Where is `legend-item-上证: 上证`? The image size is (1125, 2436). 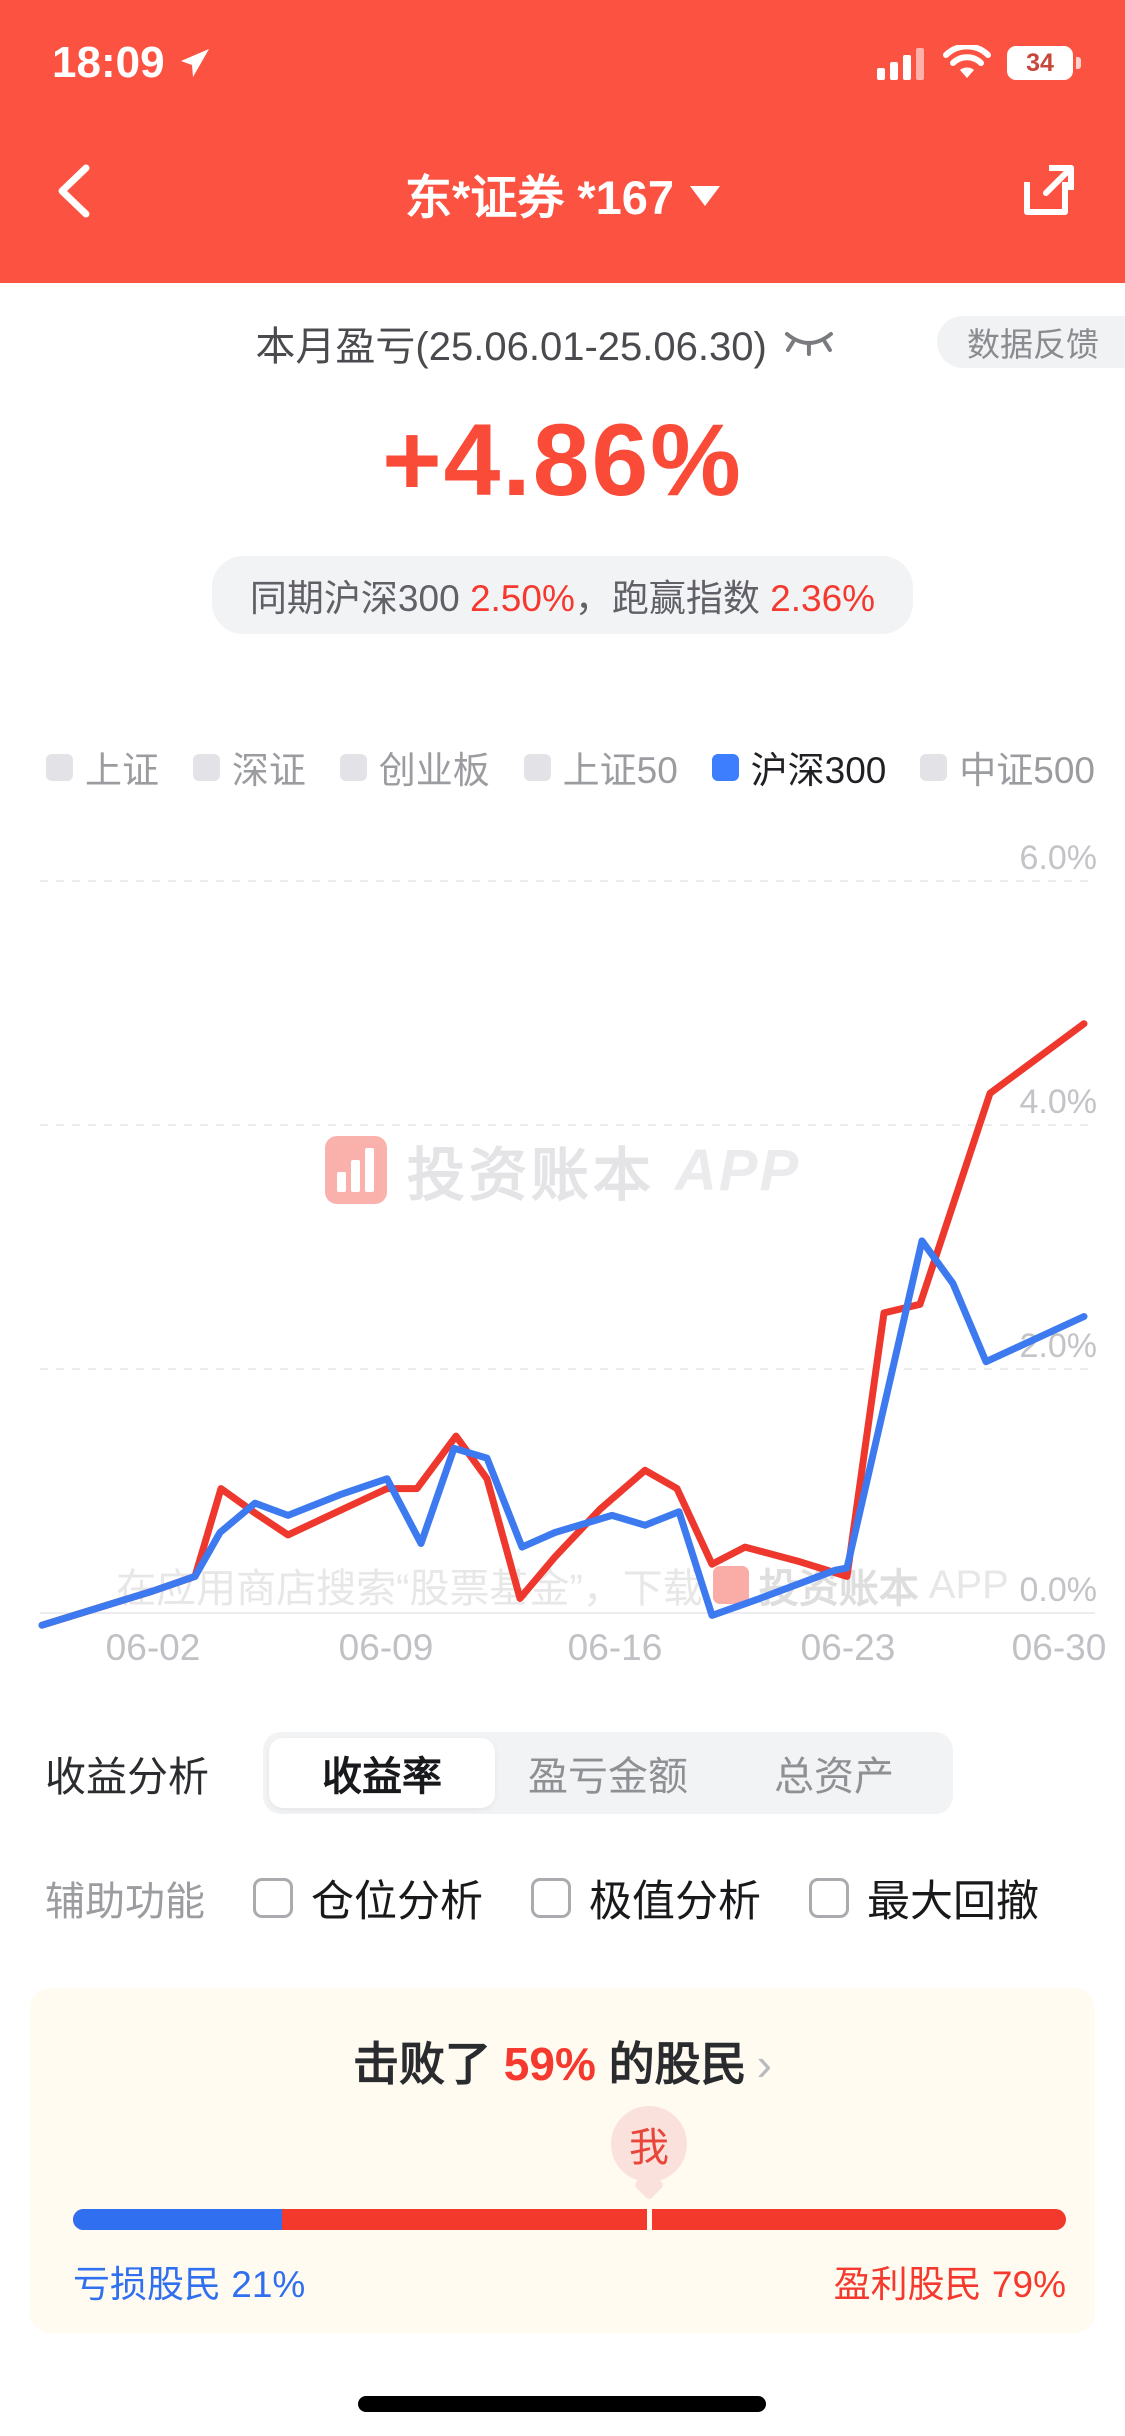
legend-item-上证: 上证 is located at coordinates (102, 767).